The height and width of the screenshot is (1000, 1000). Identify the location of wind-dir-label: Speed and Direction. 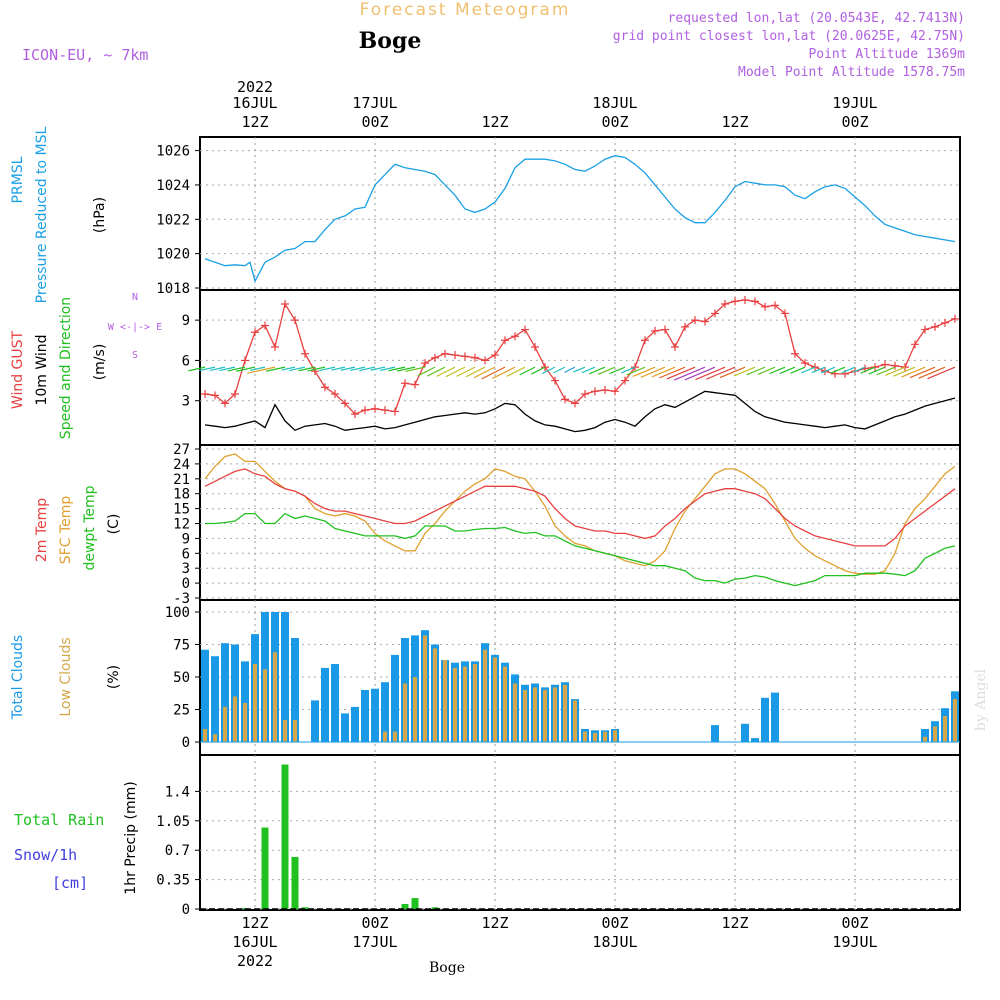
(66, 368).